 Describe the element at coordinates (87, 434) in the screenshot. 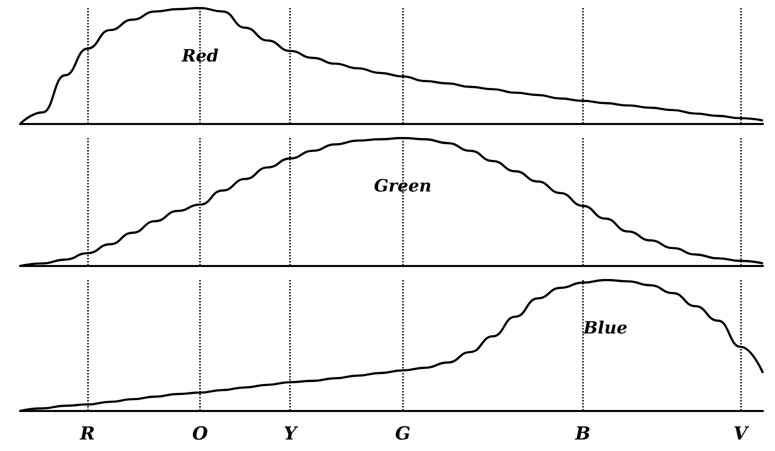

I see `x-tick-label: R` at that location.